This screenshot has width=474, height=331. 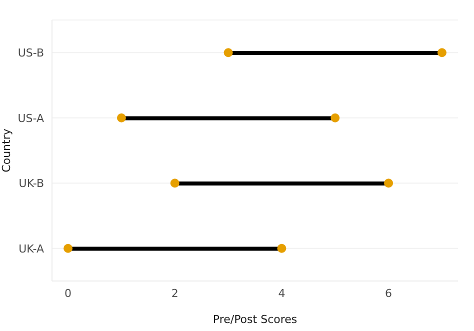 What do you see at coordinates (68, 293) in the screenshot?
I see `x-tick-label: 0` at bounding box center [68, 293].